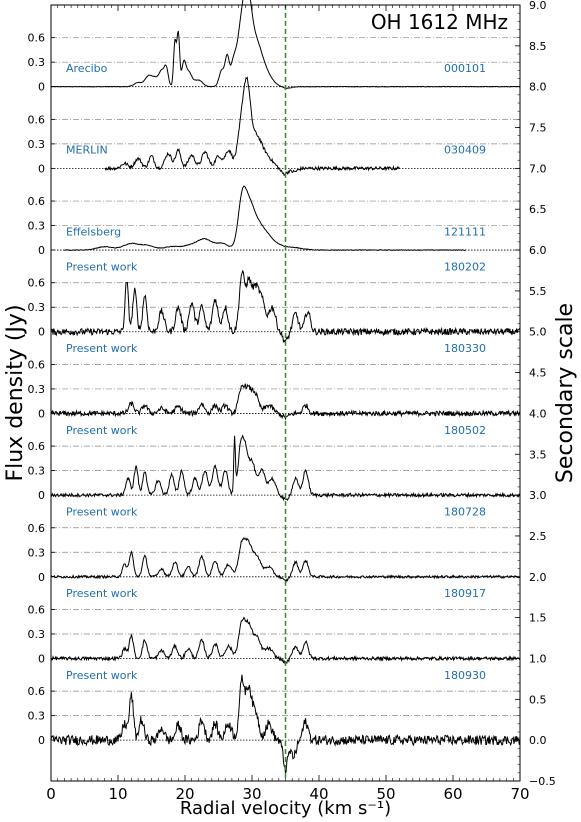  What do you see at coordinates (538, 454) in the screenshot?
I see `right-tick-label: 3.5` at bounding box center [538, 454].